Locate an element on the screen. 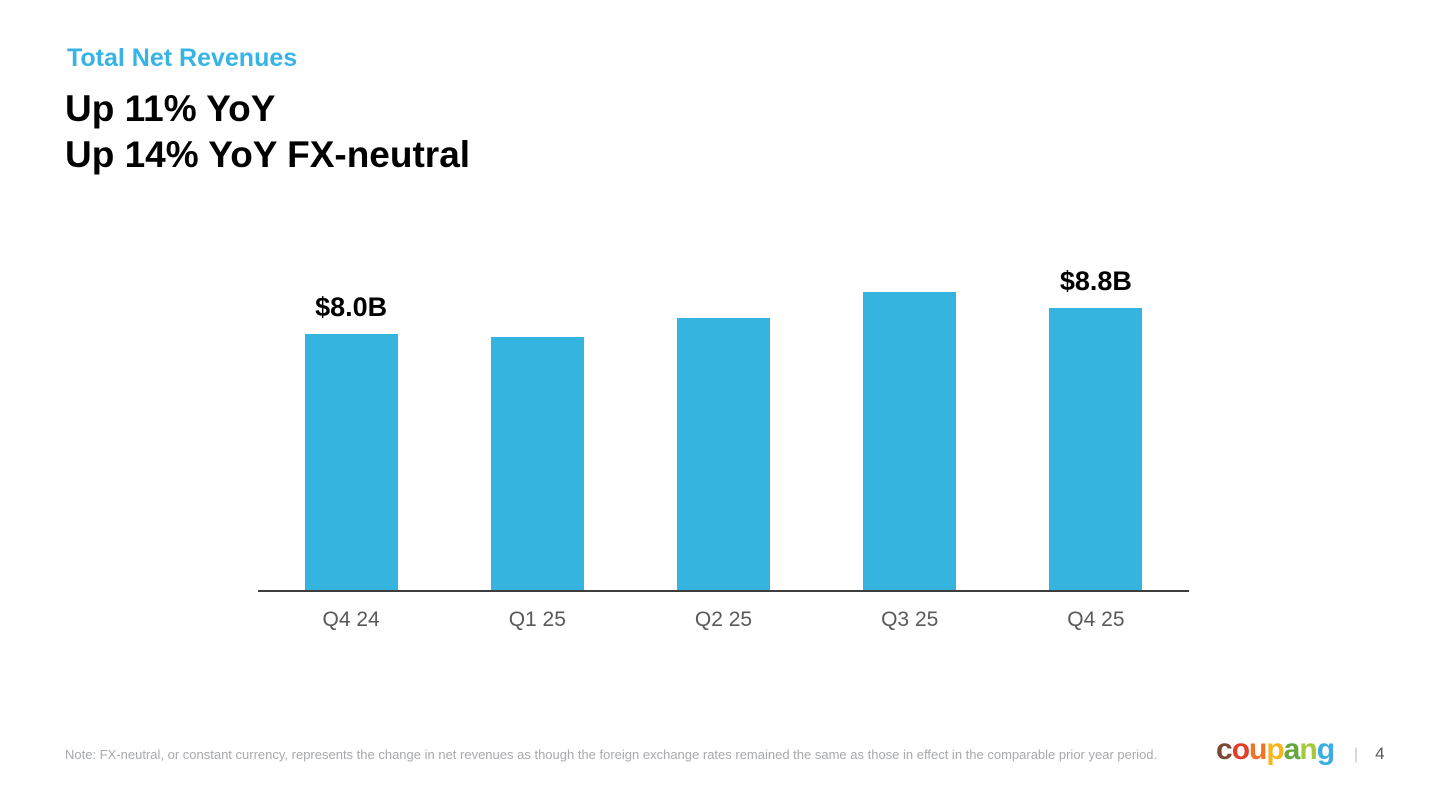  x-axis-label: Q3 25 is located at coordinates (910, 619).